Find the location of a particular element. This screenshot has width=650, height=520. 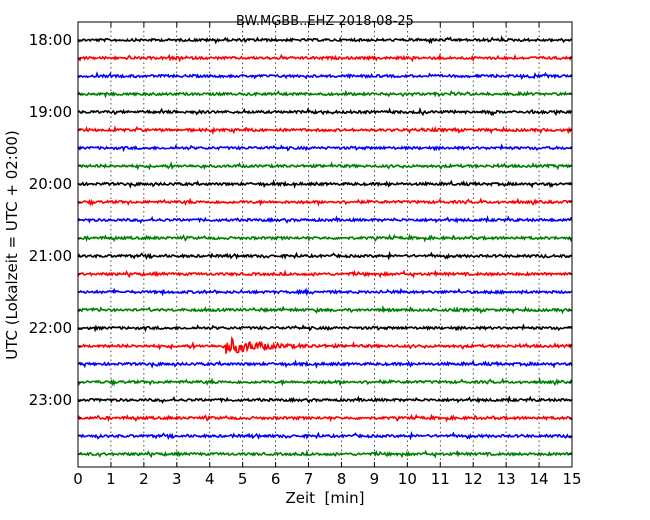

x-tick-label: 6 is located at coordinates (276, 479).